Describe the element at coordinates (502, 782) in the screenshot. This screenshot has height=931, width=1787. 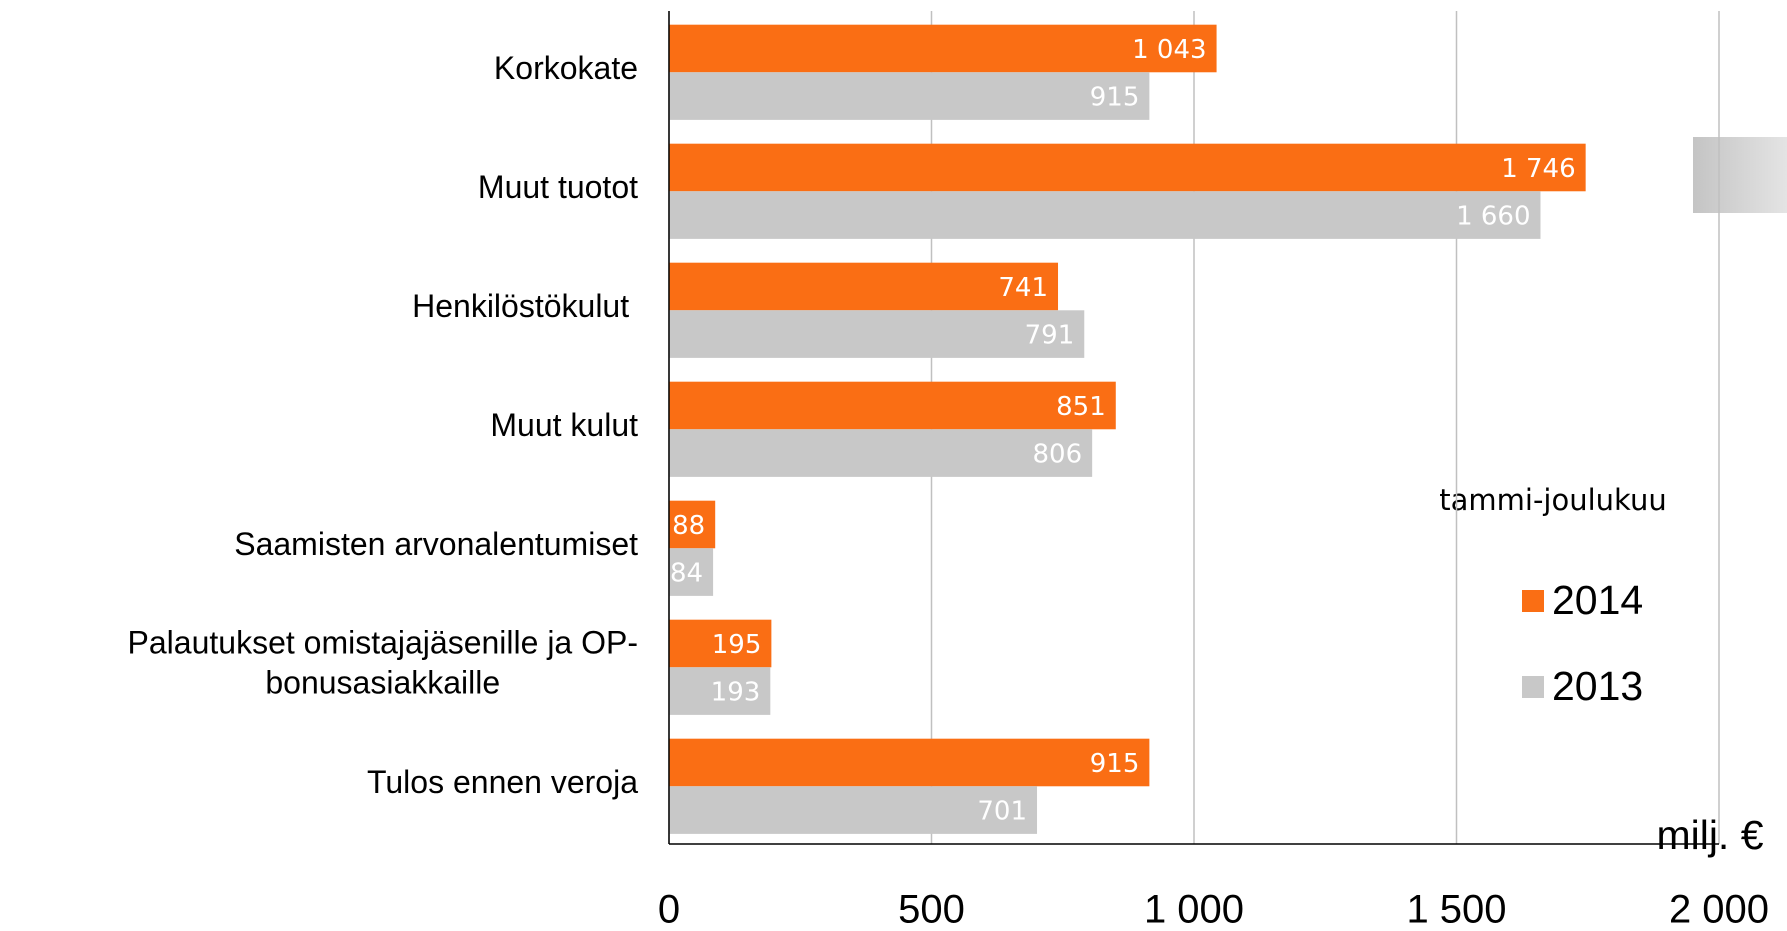
I see `category-label: Tulos ennen veroja` at that location.